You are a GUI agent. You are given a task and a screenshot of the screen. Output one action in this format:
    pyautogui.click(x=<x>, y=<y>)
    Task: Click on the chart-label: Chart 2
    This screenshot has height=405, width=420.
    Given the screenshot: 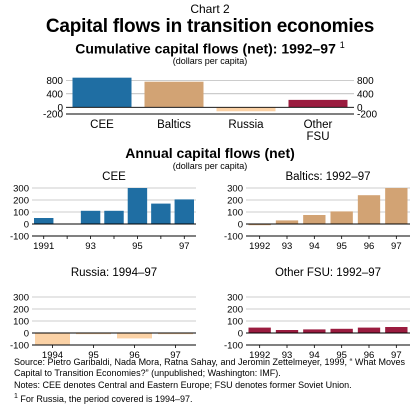 What is the action you would take?
    pyautogui.click(x=210, y=9)
    